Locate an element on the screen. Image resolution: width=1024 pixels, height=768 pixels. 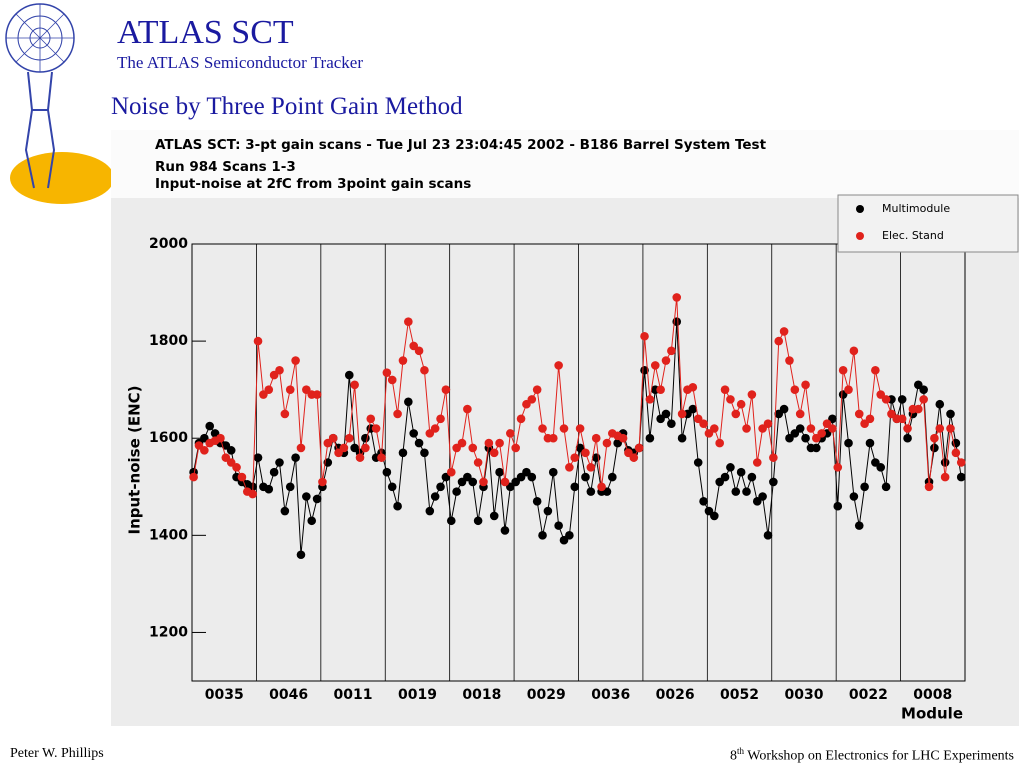
slide-title: Noise by Three Point Gain Method is located at coordinates (287, 106).